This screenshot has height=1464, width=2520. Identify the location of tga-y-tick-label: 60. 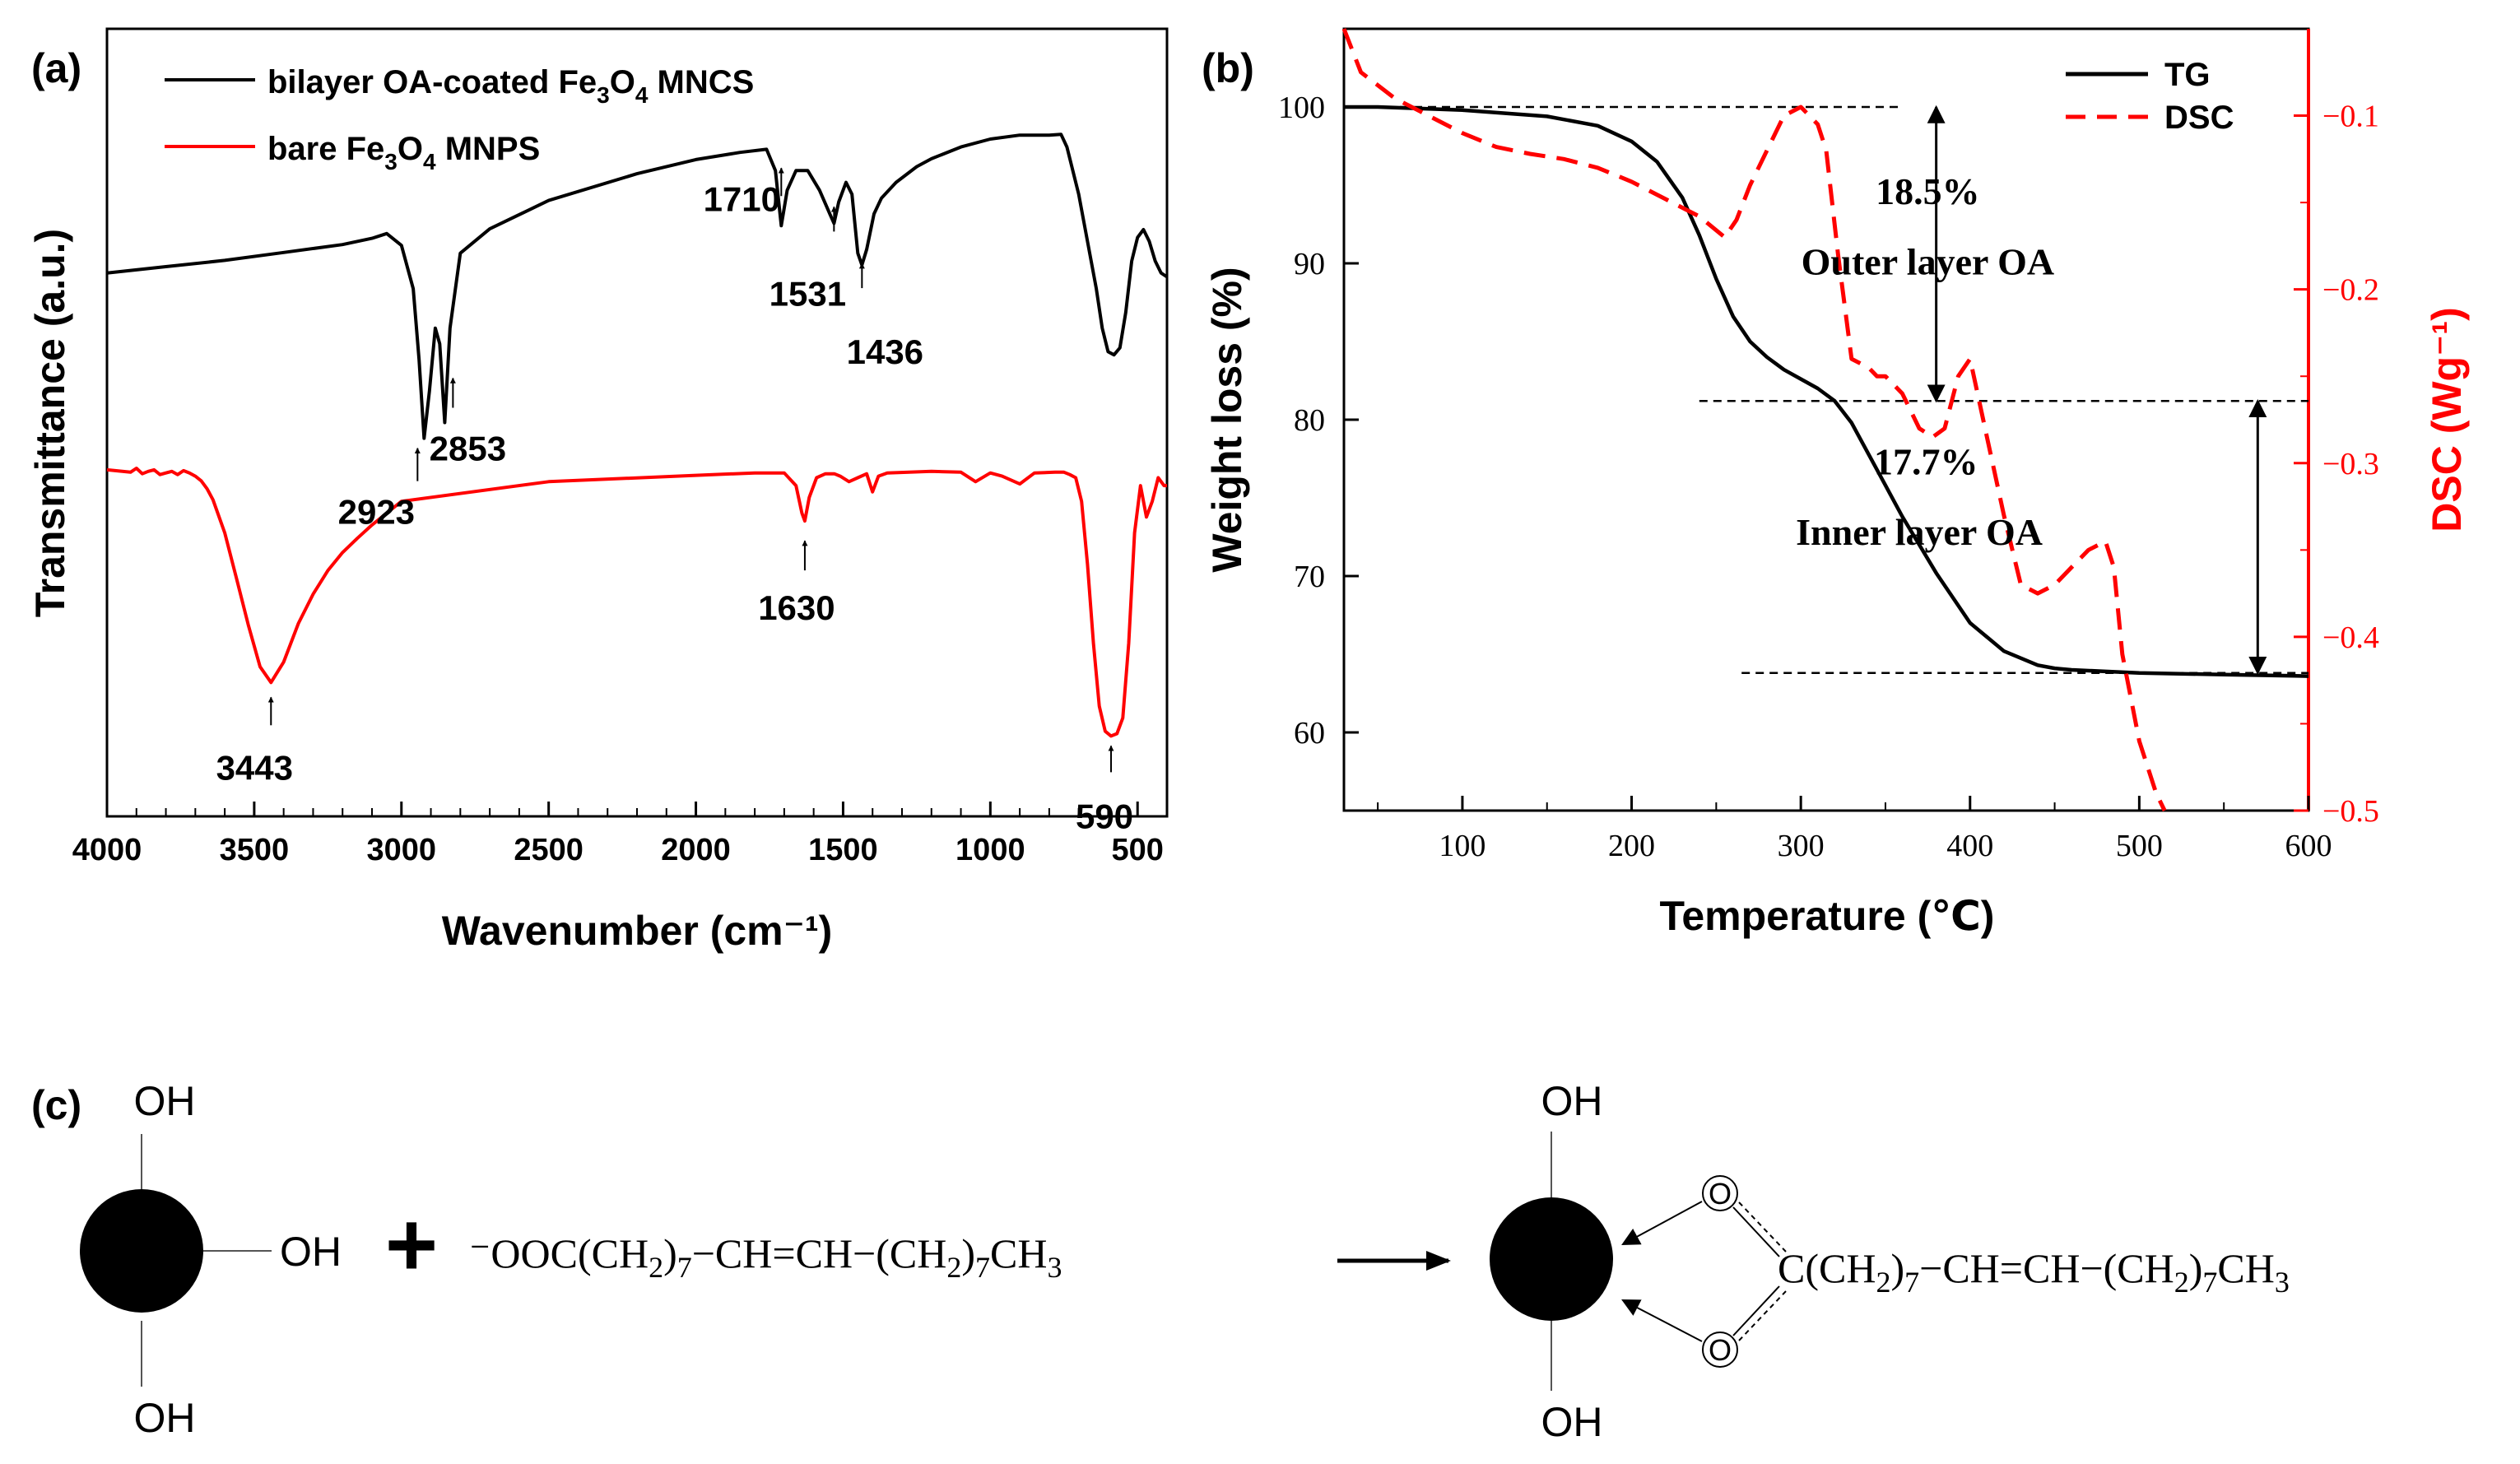
(1309, 733).